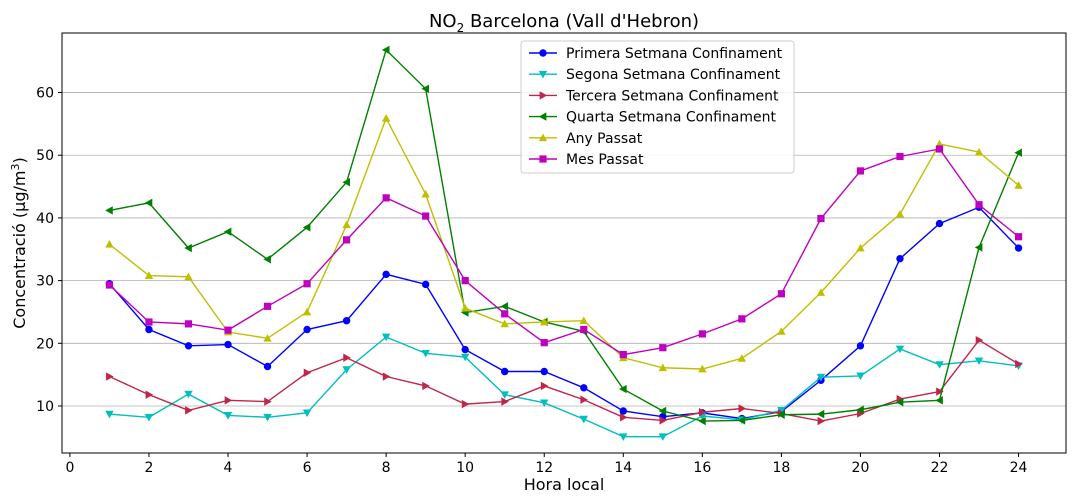 Image resolution: width=1080 pixels, height=504 pixels. Describe the element at coordinates (671, 118) in the screenshot. I see `legend-label: Quarta Setmana Confinament` at that location.